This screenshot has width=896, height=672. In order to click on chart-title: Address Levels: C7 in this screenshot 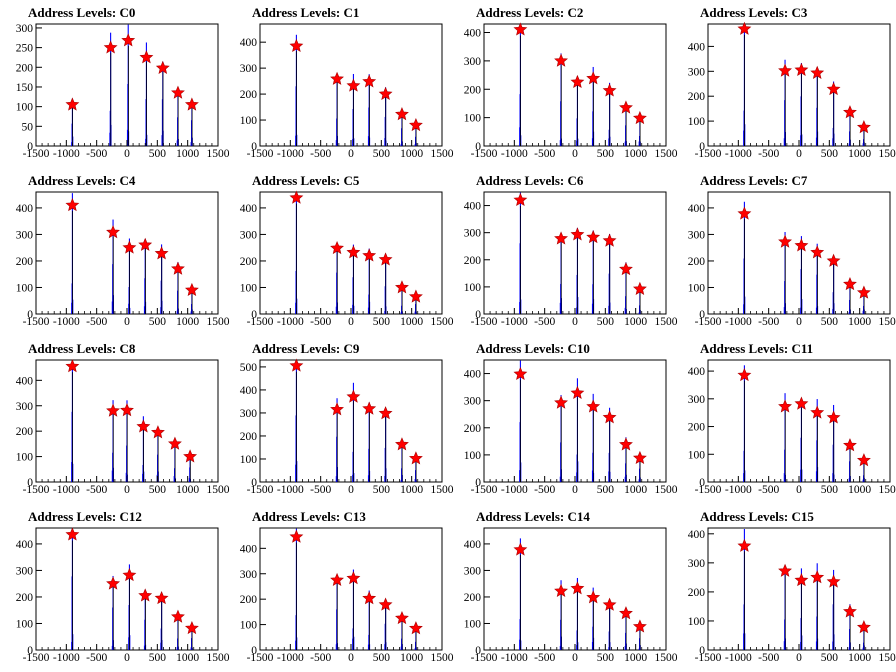, I will do `click(754, 180)`.